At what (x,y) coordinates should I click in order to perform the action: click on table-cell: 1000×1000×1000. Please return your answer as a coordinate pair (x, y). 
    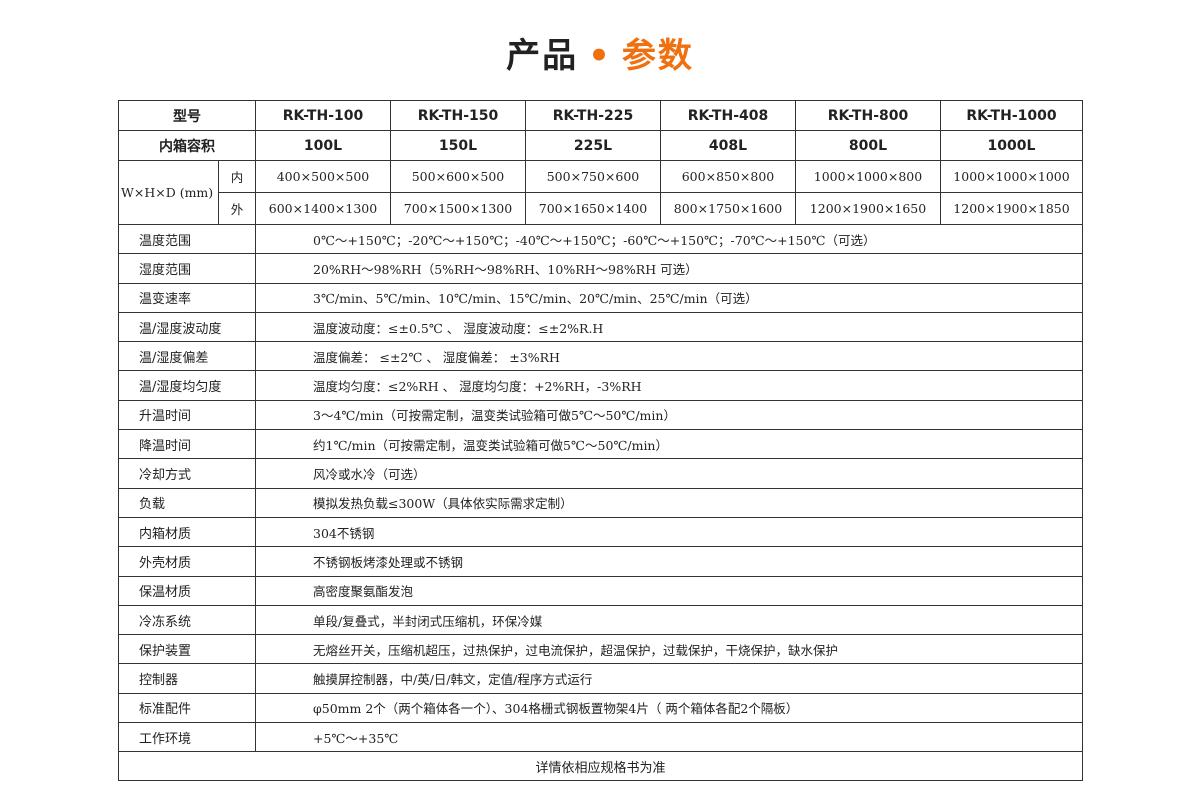
    Looking at the image, I should click on (1011, 176).